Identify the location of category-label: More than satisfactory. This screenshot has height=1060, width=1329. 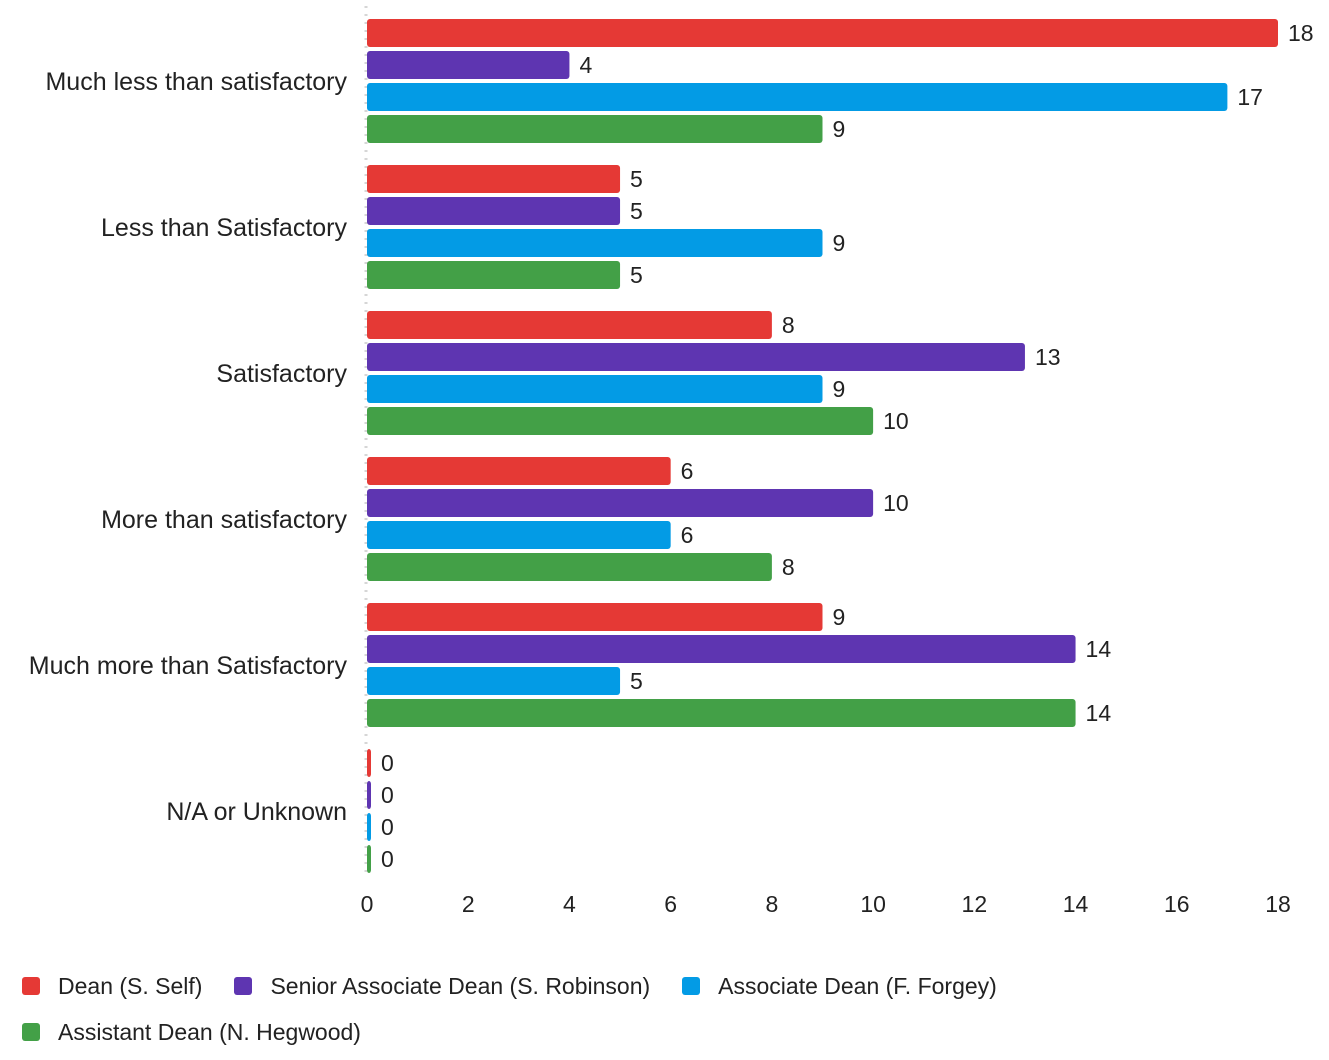
(224, 520).